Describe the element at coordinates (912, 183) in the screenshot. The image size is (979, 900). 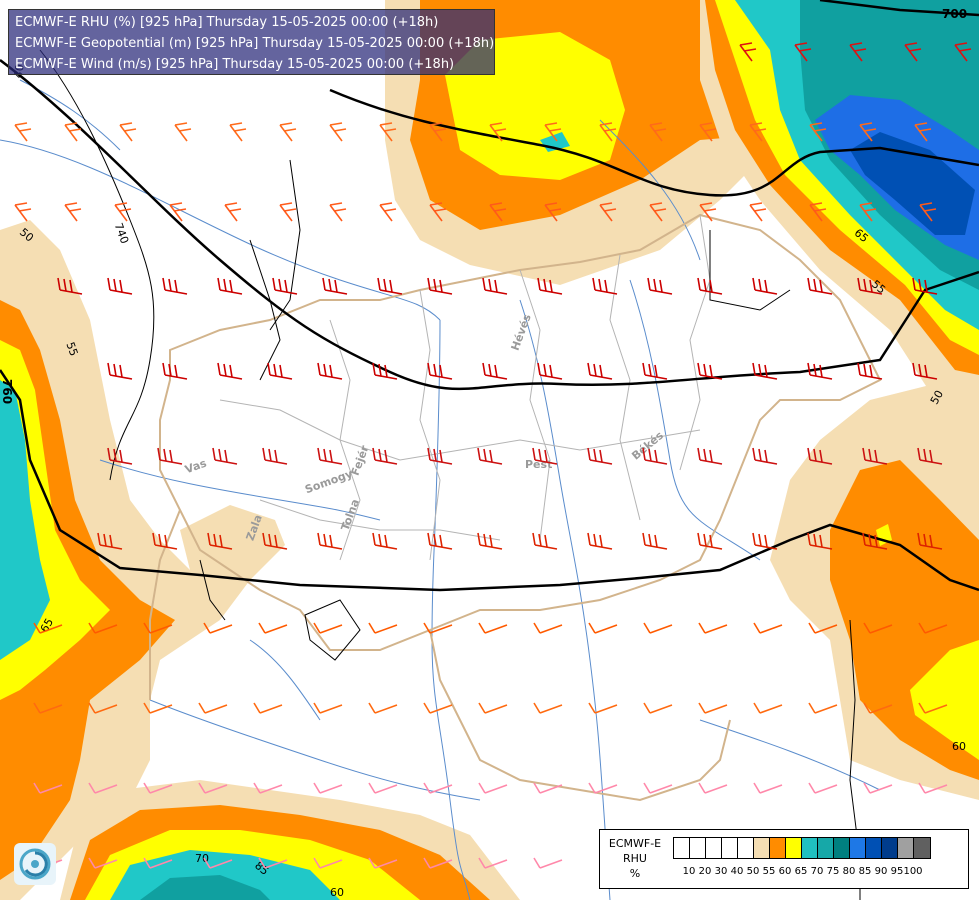
I see `rhu-area-top-right-darkblue` at that location.